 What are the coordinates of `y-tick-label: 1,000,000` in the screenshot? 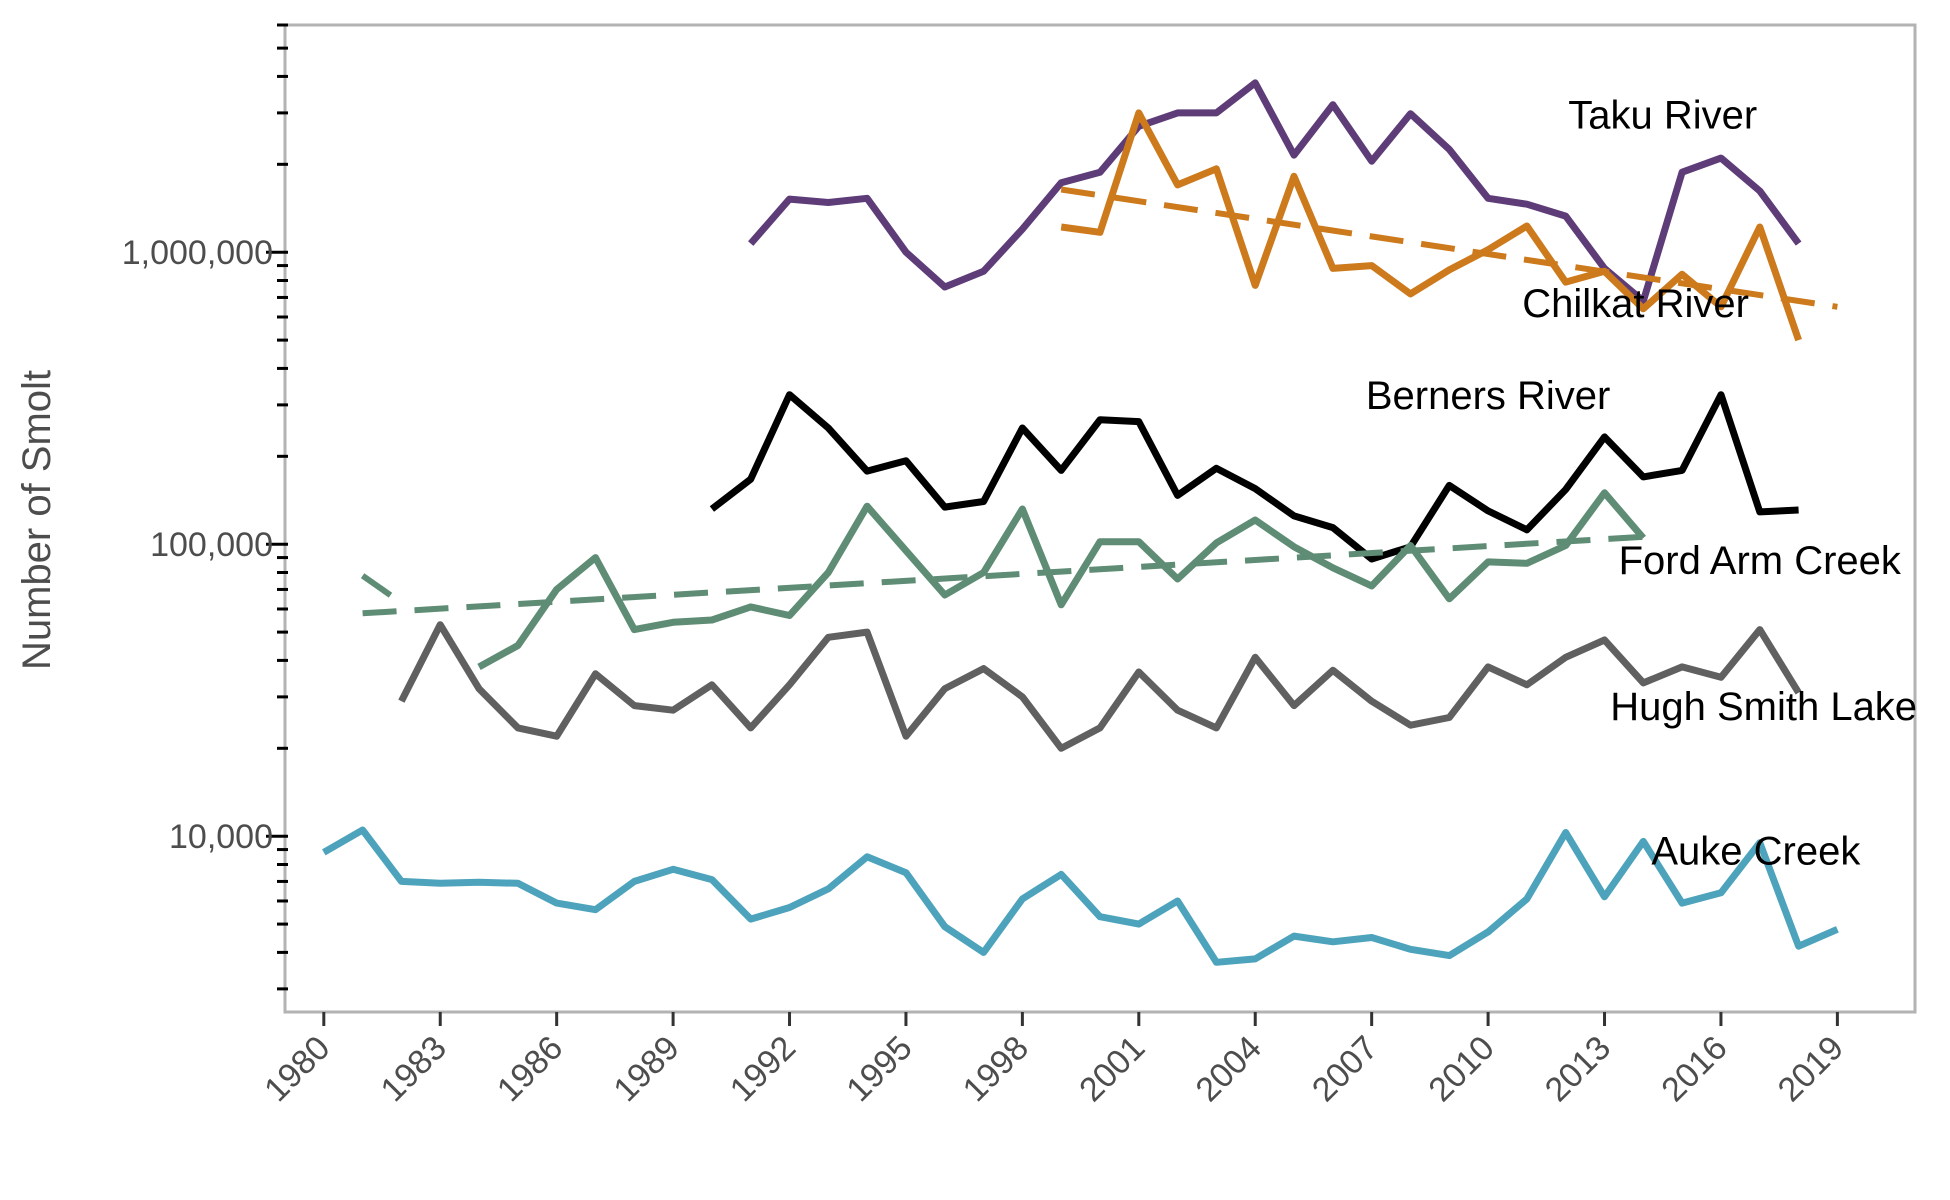 It's located at (197, 253).